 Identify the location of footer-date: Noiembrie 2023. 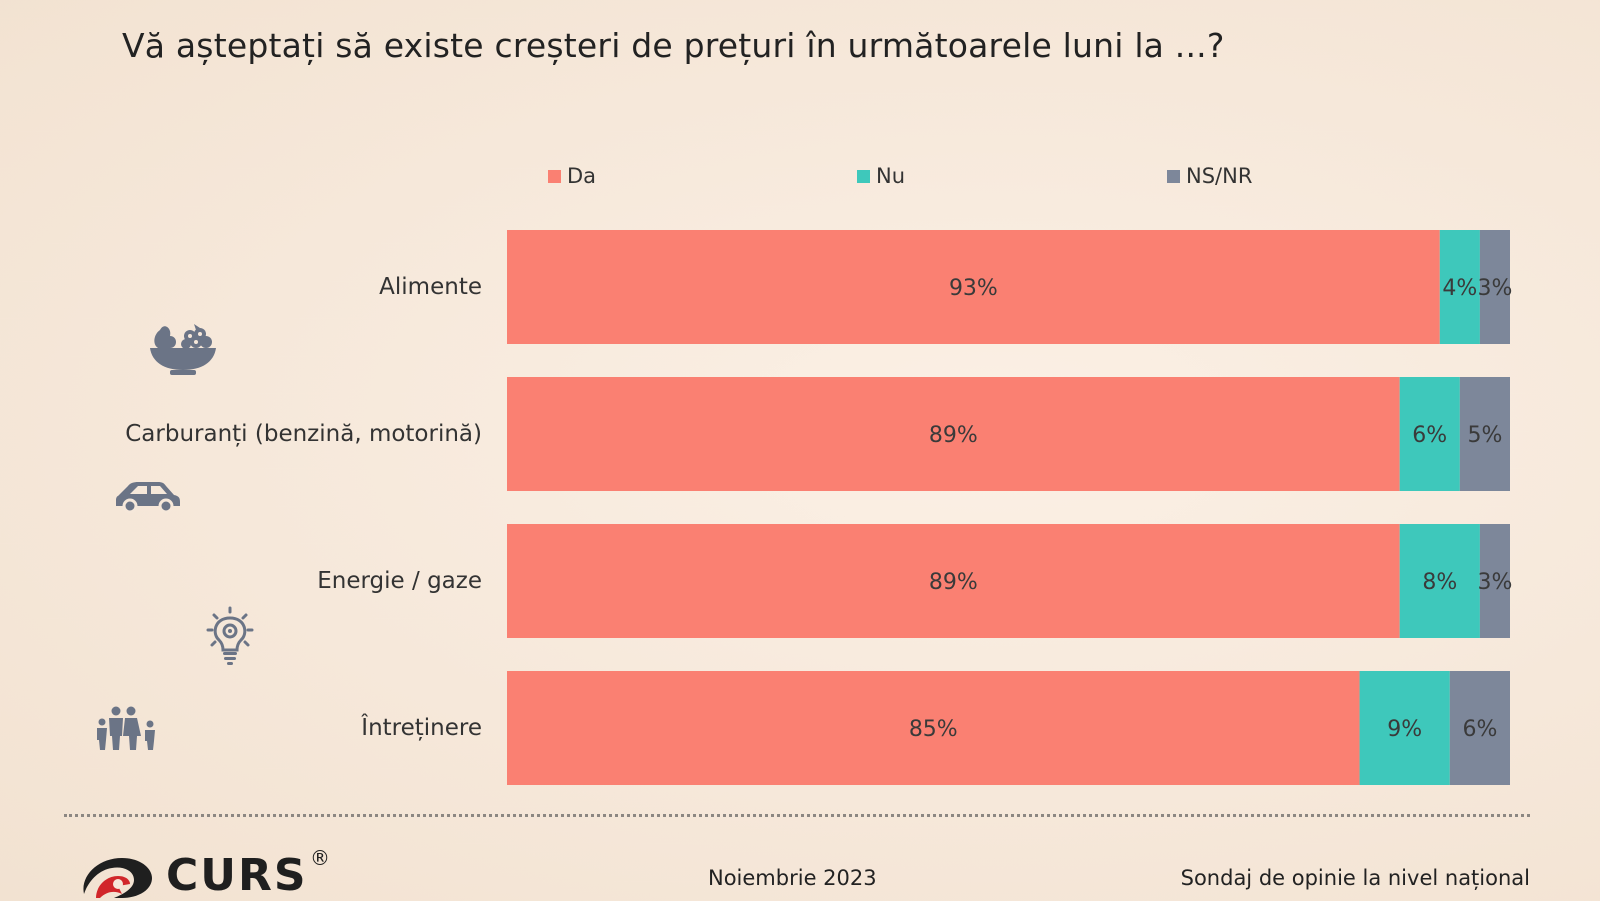
(792, 878).